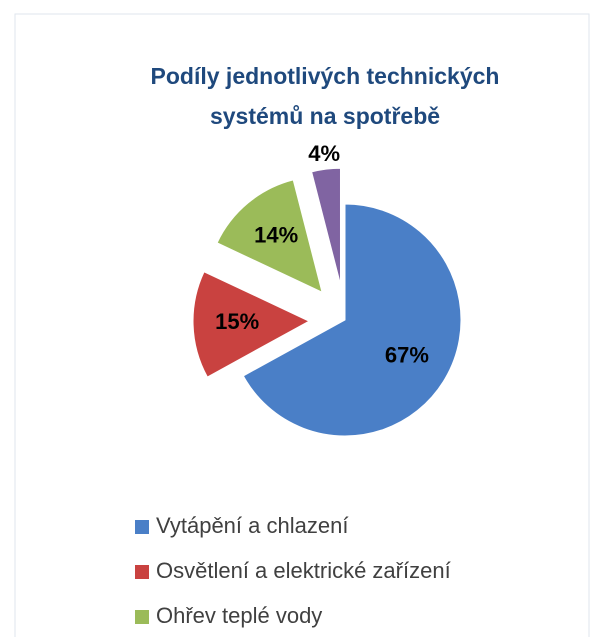 Image resolution: width=595 pixels, height=637 pixels. What do you see at coordinates (239, 615) in the screenshot?
I see `legend-label: Ohřev teplé vody` at bounding box center [239, 615].